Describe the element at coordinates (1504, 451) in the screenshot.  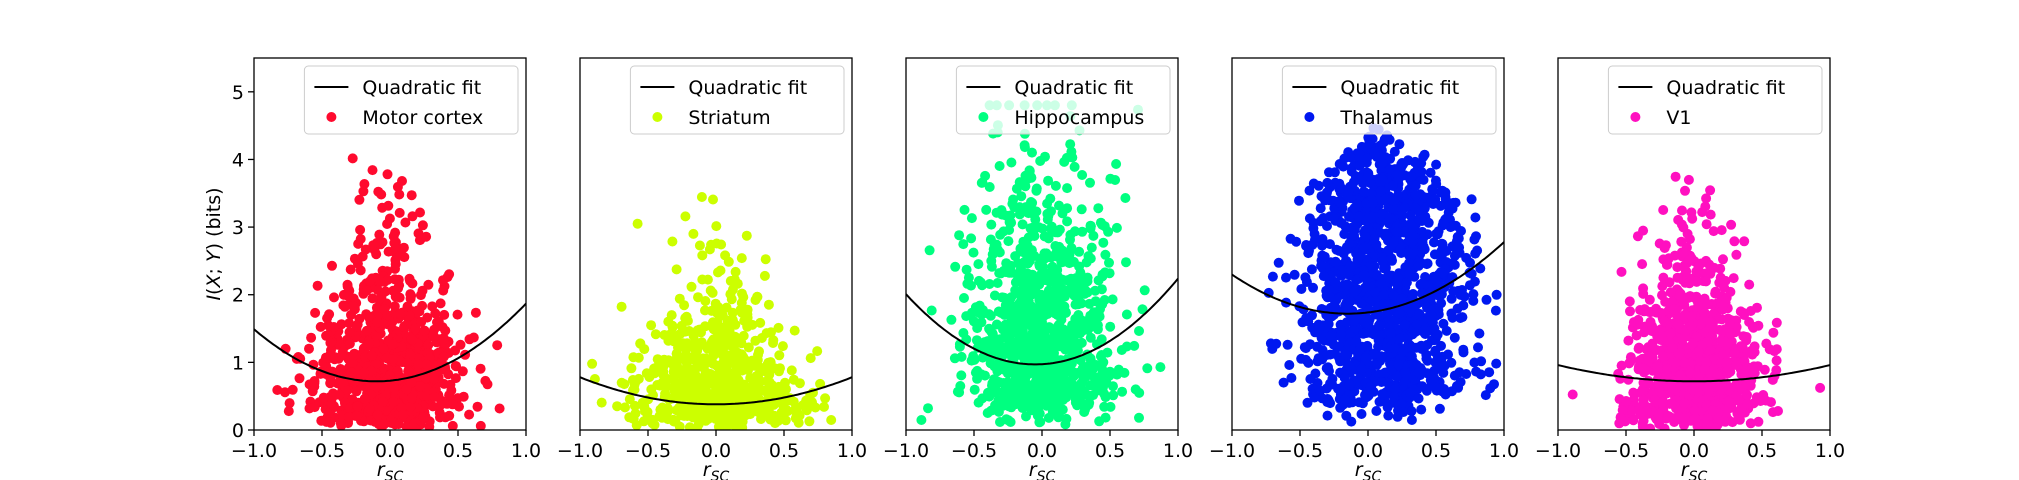
I see `x-tick-label: 1.0` at that location.